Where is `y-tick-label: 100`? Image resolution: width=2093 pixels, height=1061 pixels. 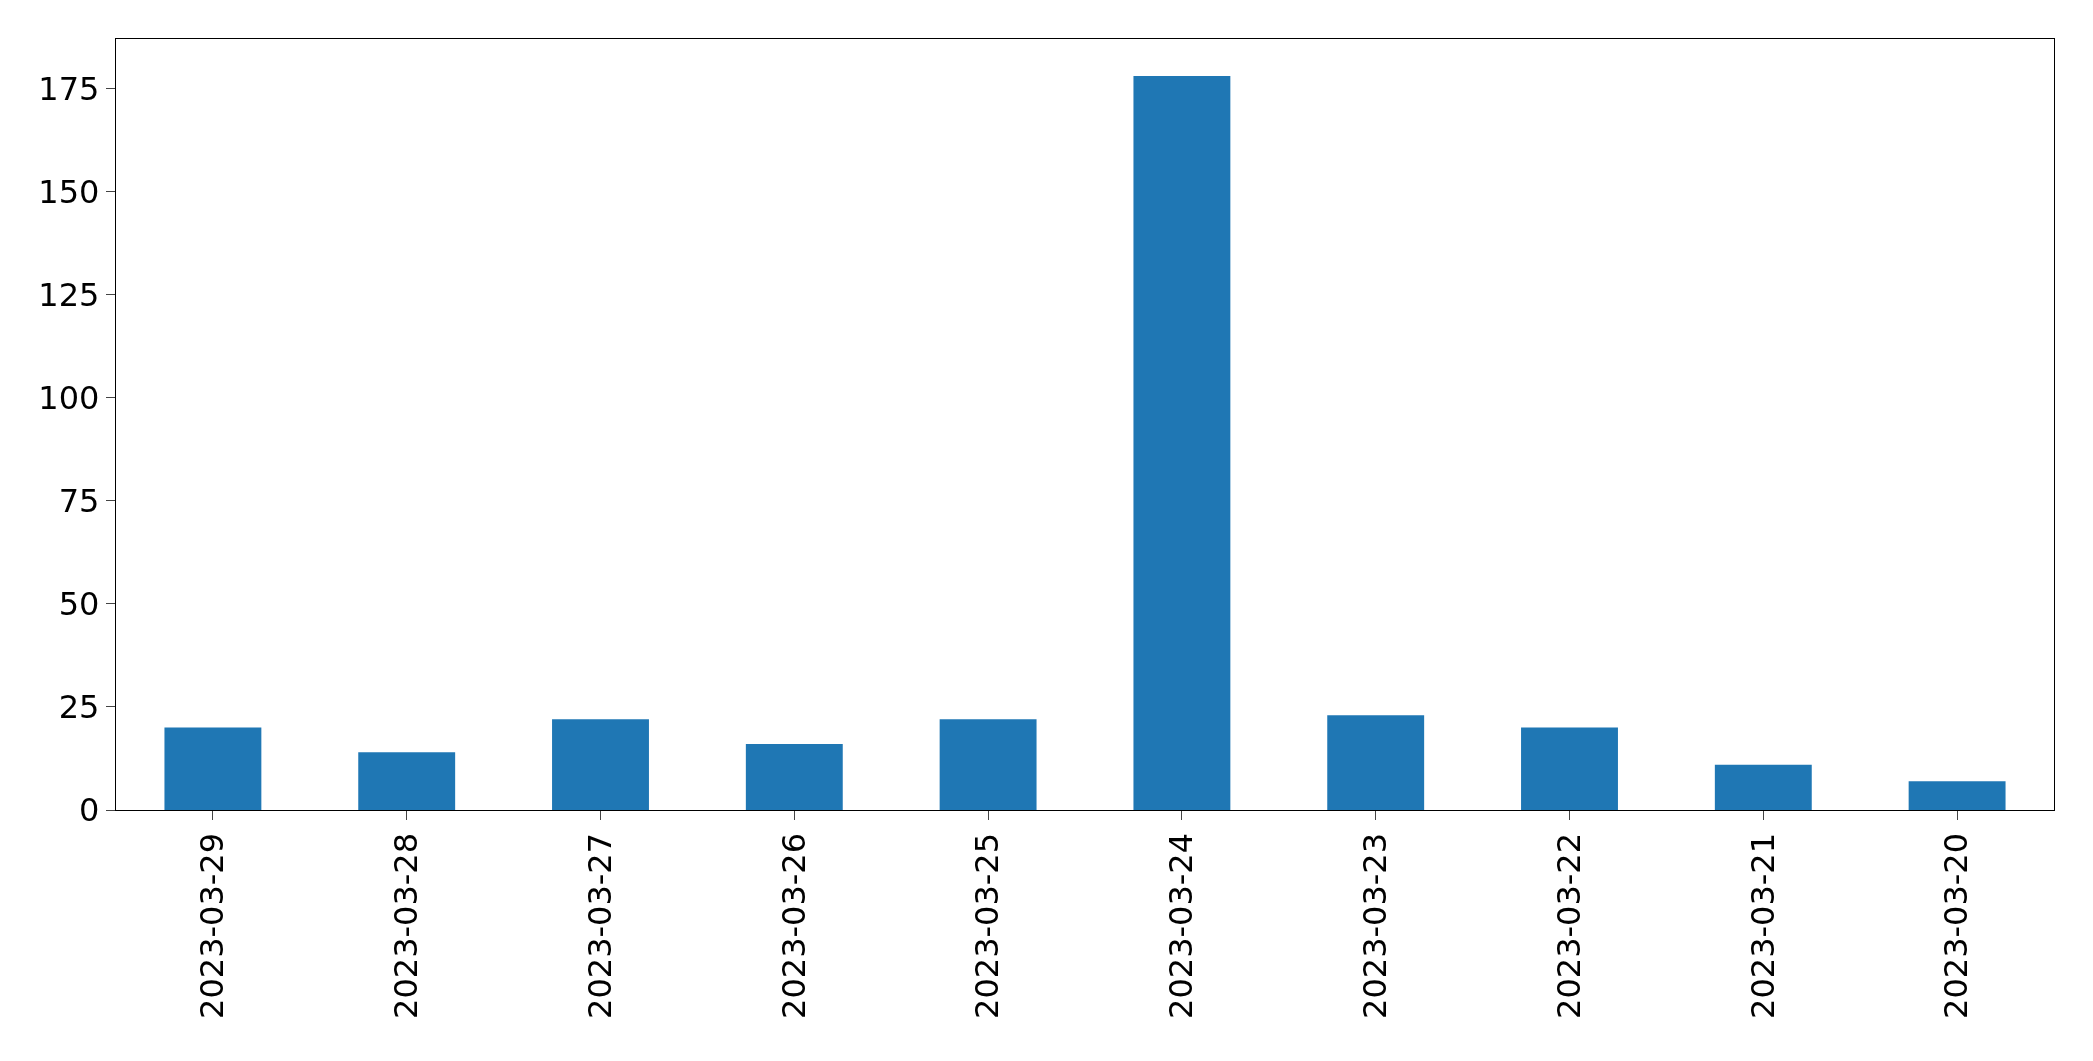
y-tick-label: 100 is located at coordinates (69, 397).